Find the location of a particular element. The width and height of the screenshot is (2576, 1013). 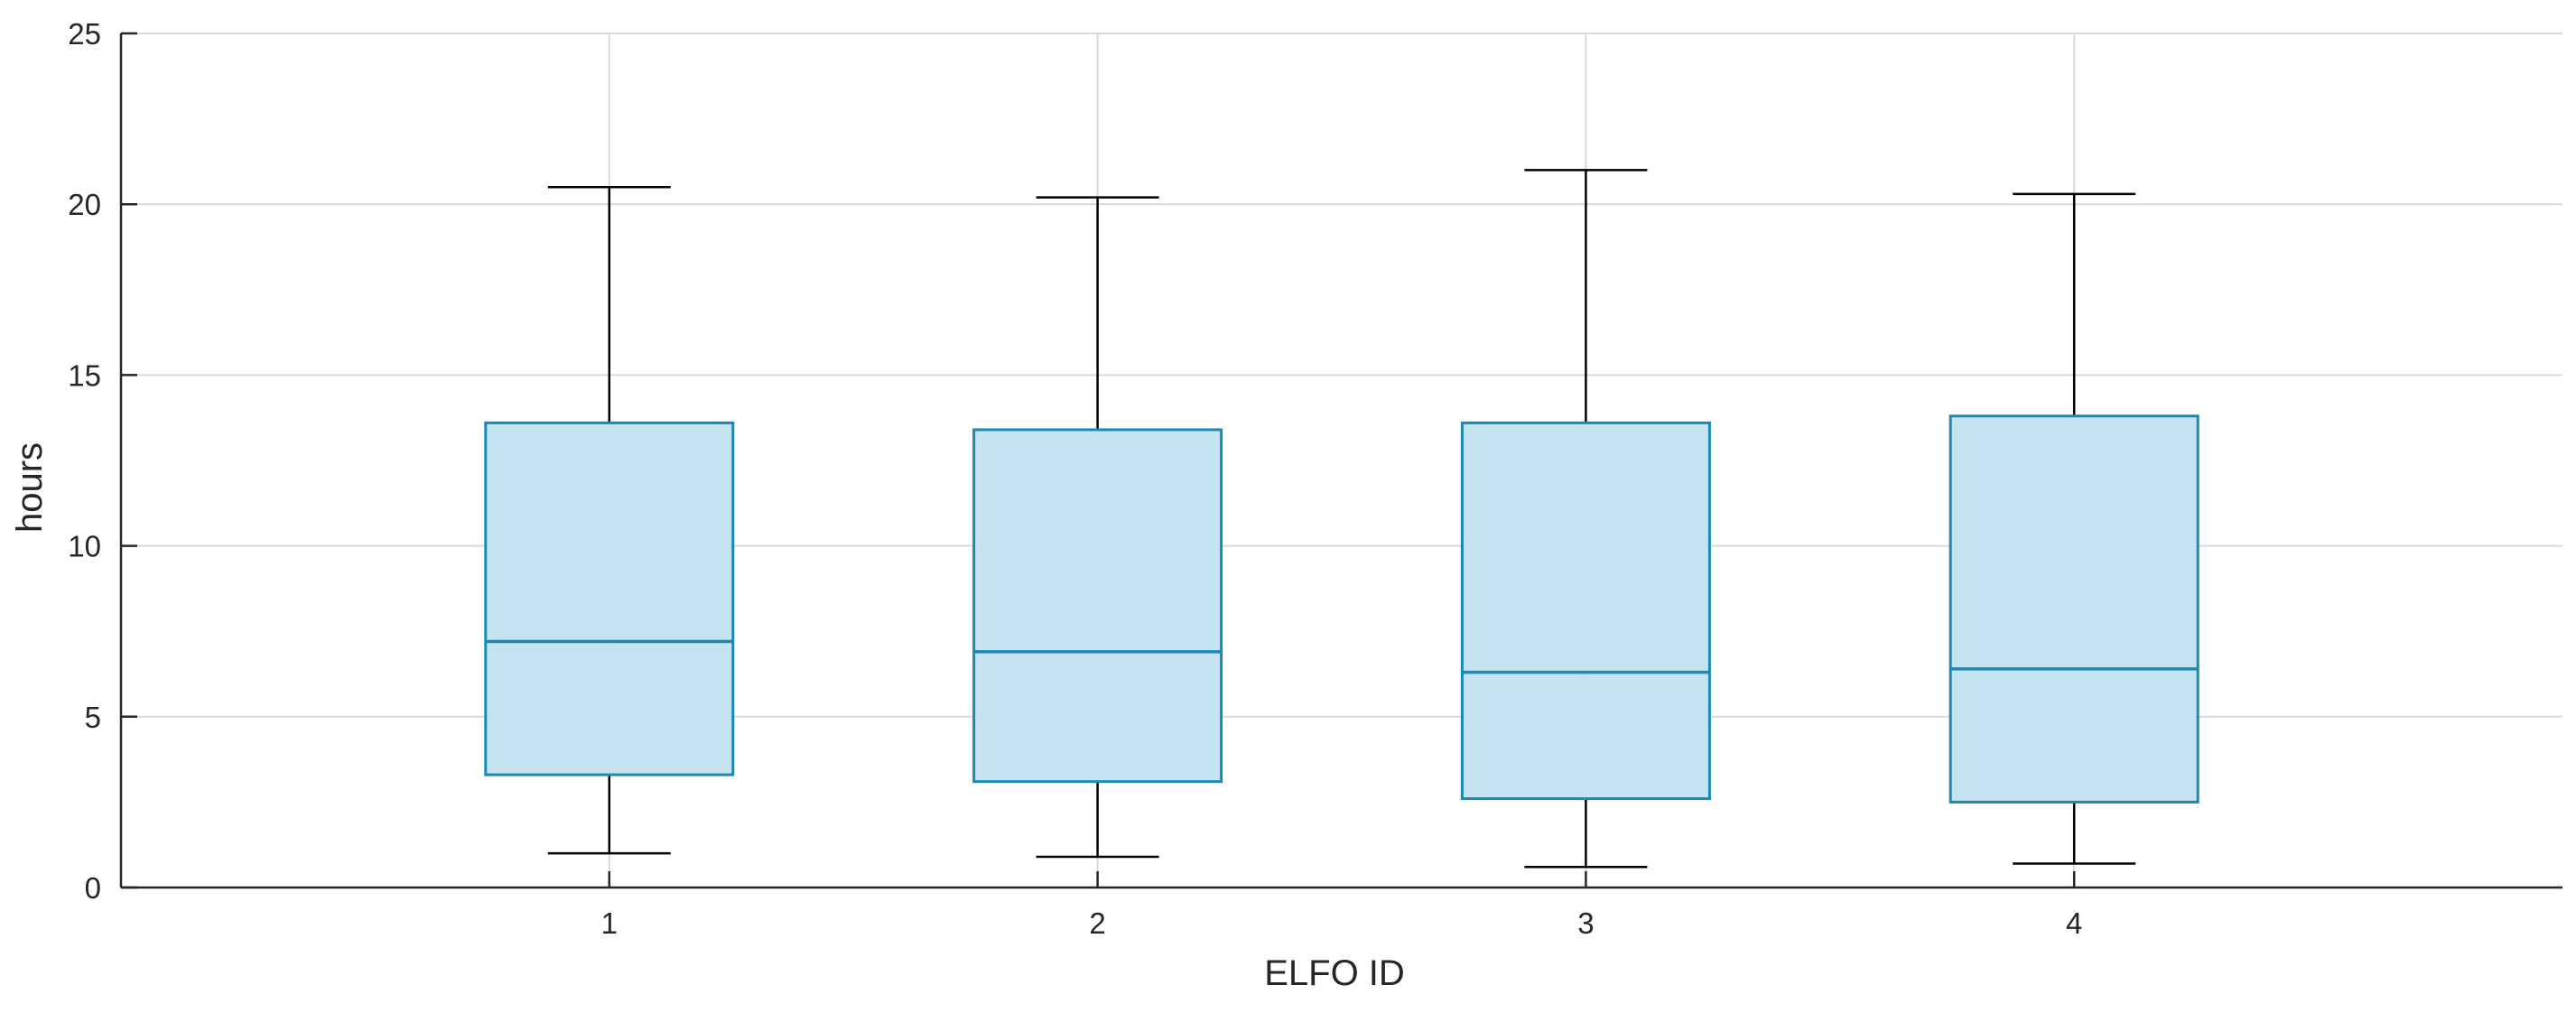

x-tick-label: 2 is located at coordinates (1097, 923).